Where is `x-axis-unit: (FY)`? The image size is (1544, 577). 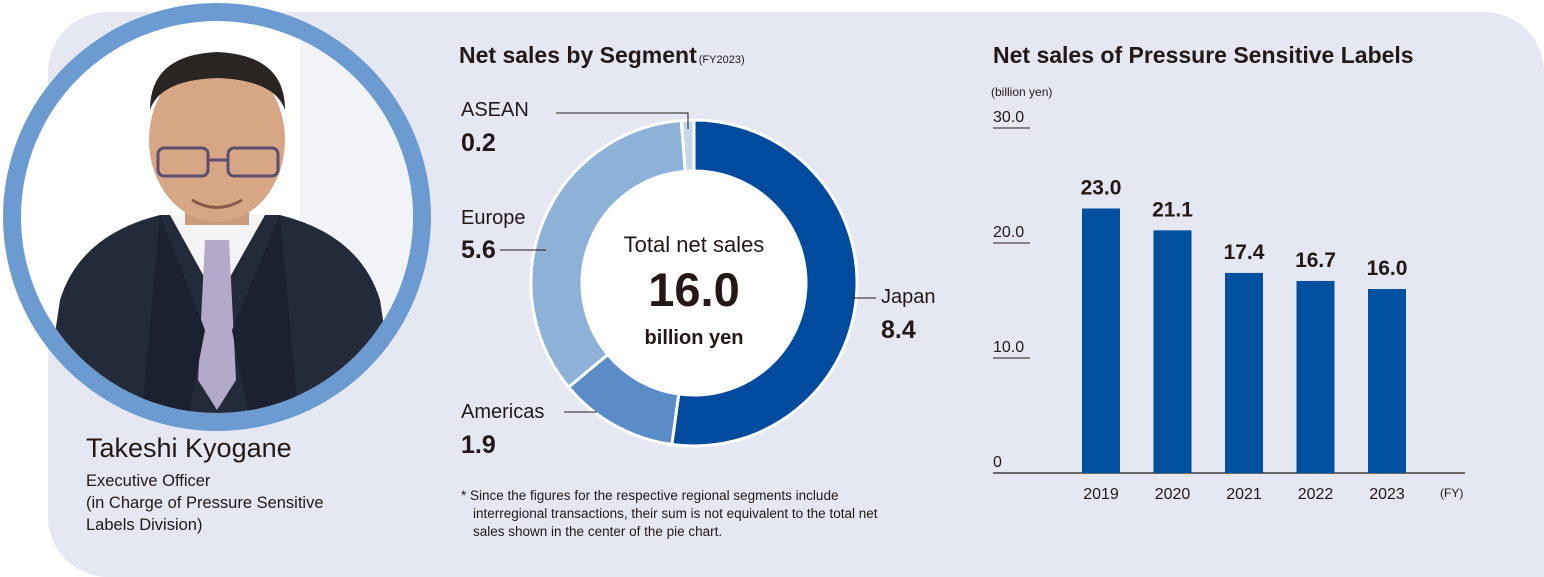 x-axis-unit: (FY) is located at coordinates (1451, 493).